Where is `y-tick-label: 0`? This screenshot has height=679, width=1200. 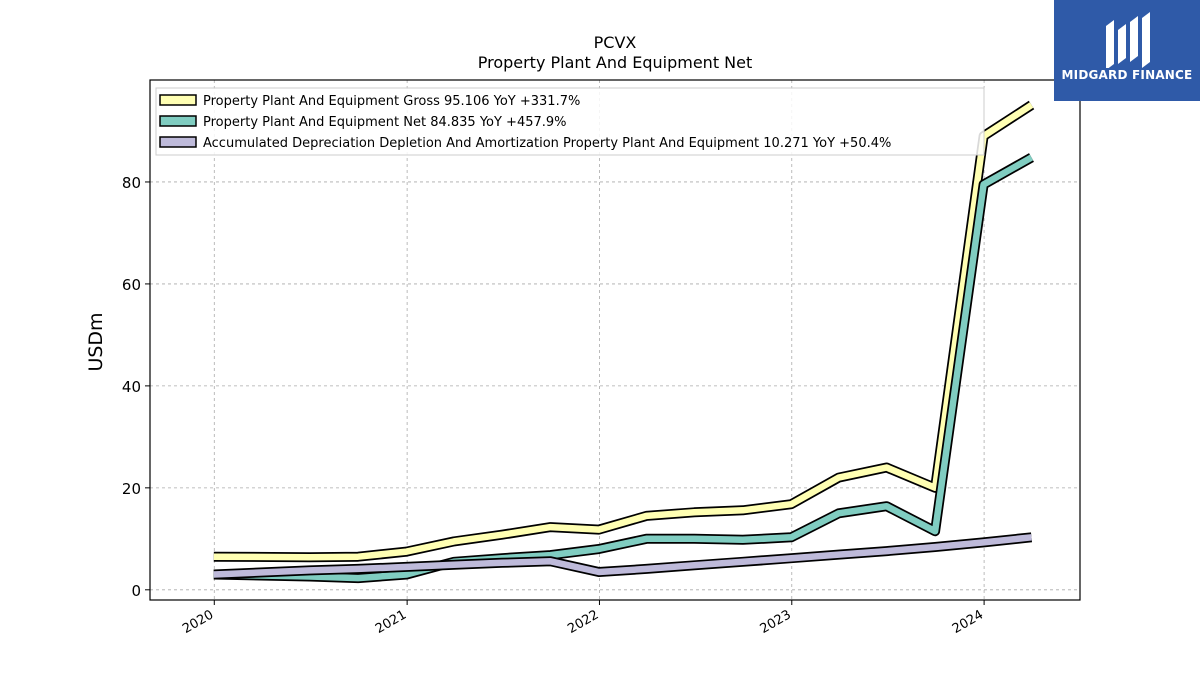 y-tick-label: 0 is located at coordinates (136, 591).